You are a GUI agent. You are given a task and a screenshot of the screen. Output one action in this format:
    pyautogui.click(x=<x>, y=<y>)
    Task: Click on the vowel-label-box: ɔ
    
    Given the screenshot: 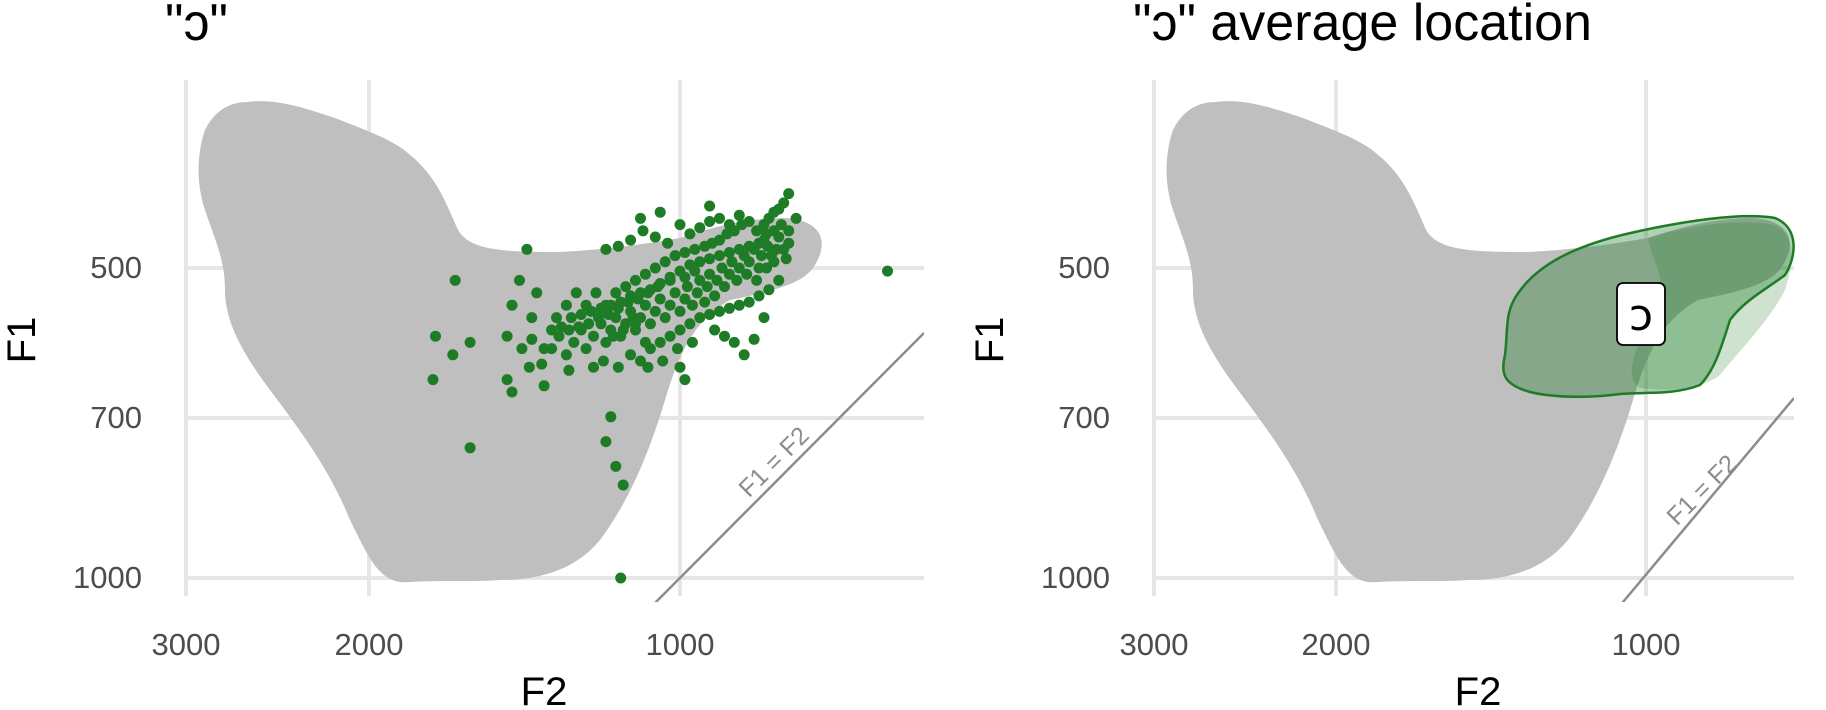 What is the action you would take?
    pyautogui.click(x=1641, y=314)
    